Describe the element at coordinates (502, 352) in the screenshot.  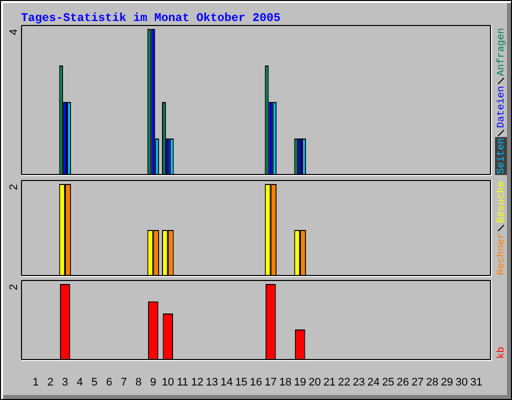
I see `text: kb` at that location.